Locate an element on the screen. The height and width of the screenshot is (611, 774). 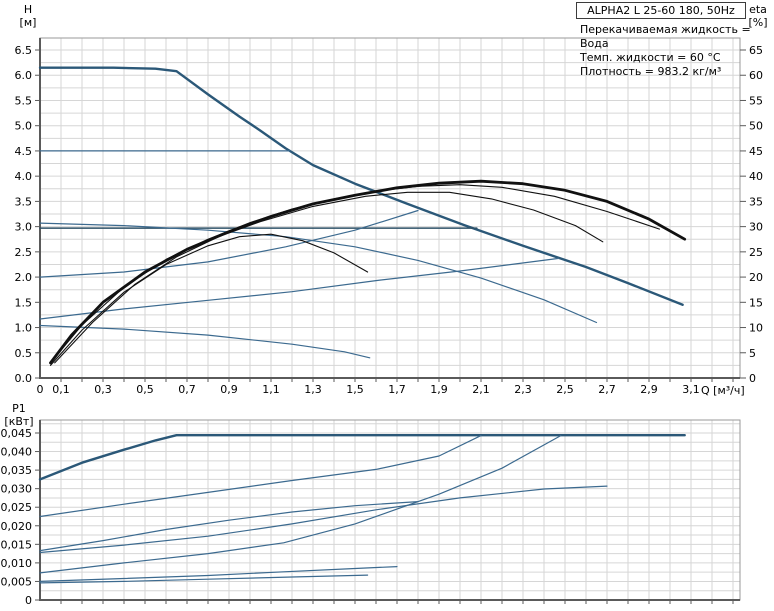
x-tick-label: 2,3 is located at coordinates (523, 389).